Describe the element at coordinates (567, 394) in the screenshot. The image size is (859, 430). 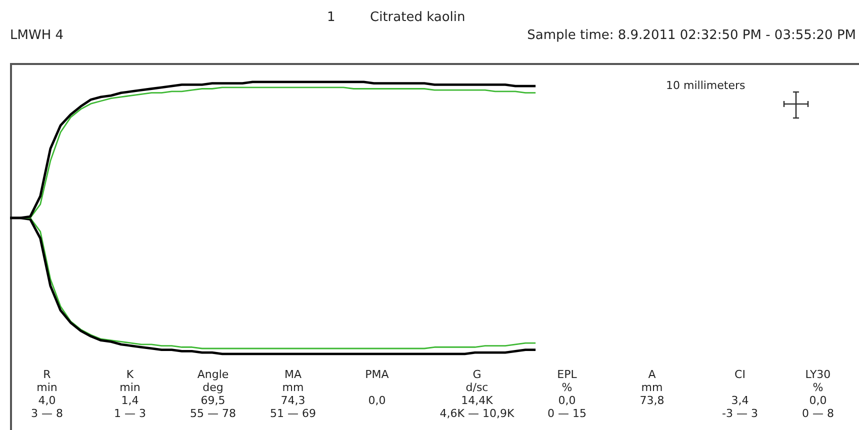
I see `text: EPL % 0,0 0 — 15` at that location.